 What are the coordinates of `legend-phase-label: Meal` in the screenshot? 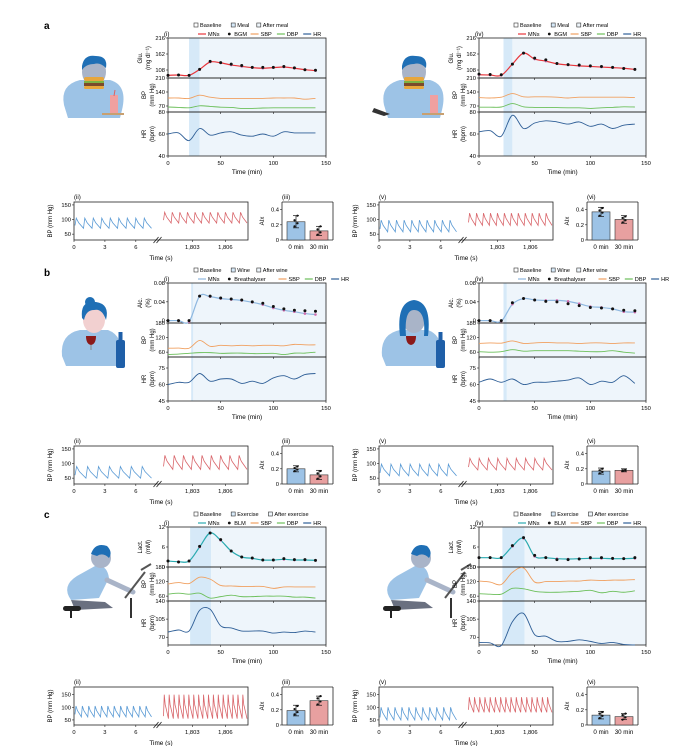 It's located at (563, 26).